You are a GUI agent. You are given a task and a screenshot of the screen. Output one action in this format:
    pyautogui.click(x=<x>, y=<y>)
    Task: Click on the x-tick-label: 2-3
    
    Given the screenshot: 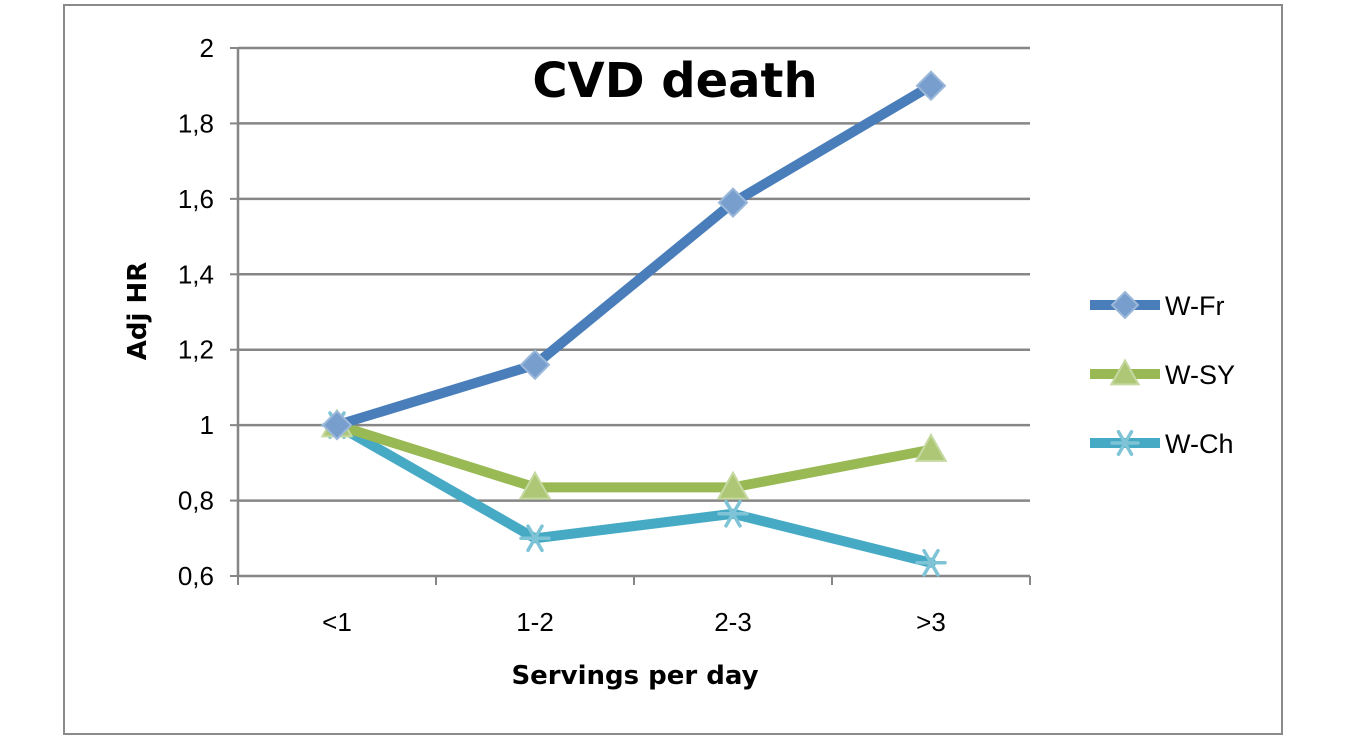 What is the action you would take?
    pyautogui.click(x=733, y=622)
    